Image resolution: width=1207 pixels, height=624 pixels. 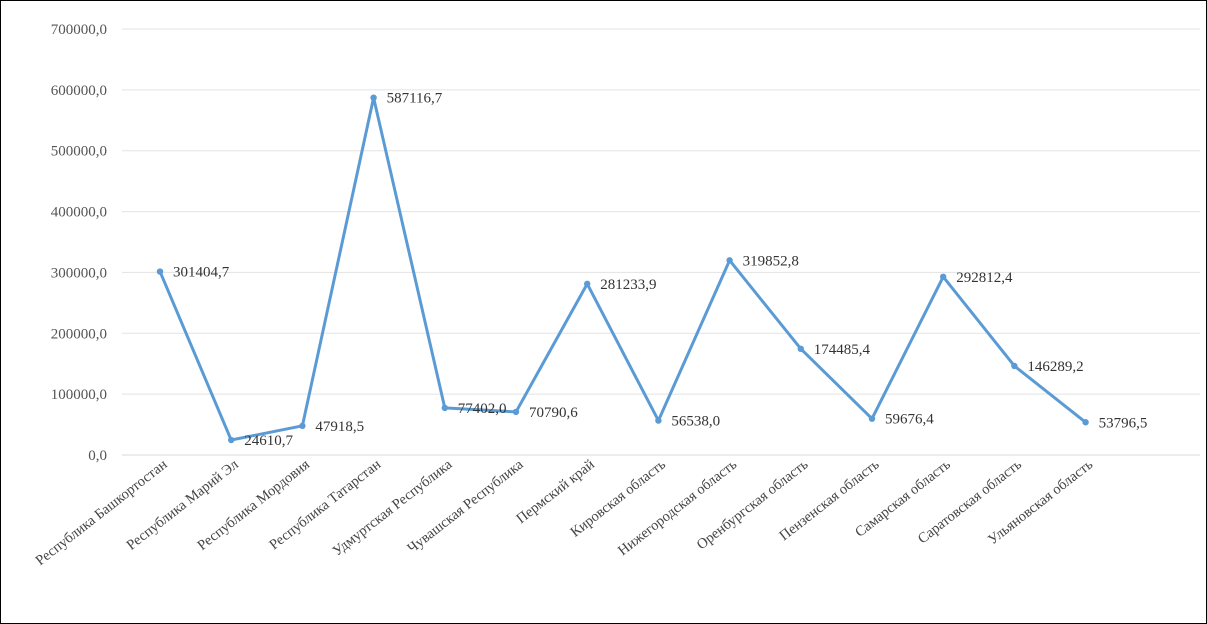 What do you see at coordinates (1123, 423) in the screenshot?
I see `data-label: 53796,5` at bounding box center [1123, 423].